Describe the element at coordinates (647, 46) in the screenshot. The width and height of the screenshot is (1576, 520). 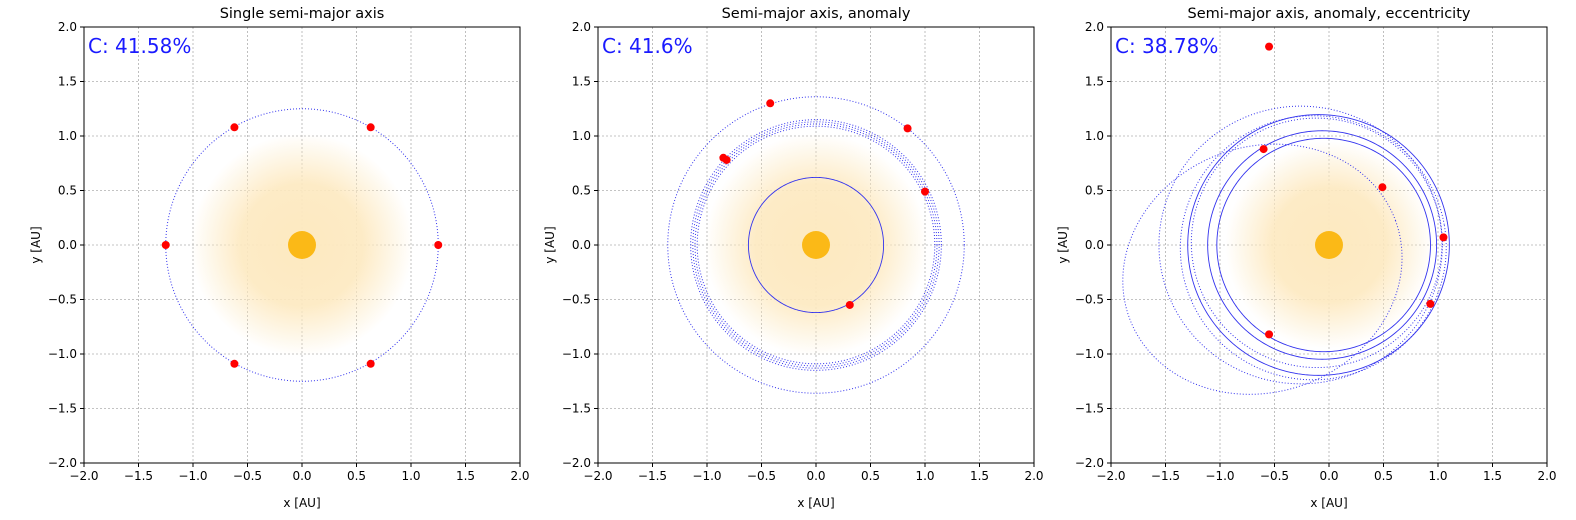
I see `coverage-label: C: 41.6%` at that location.